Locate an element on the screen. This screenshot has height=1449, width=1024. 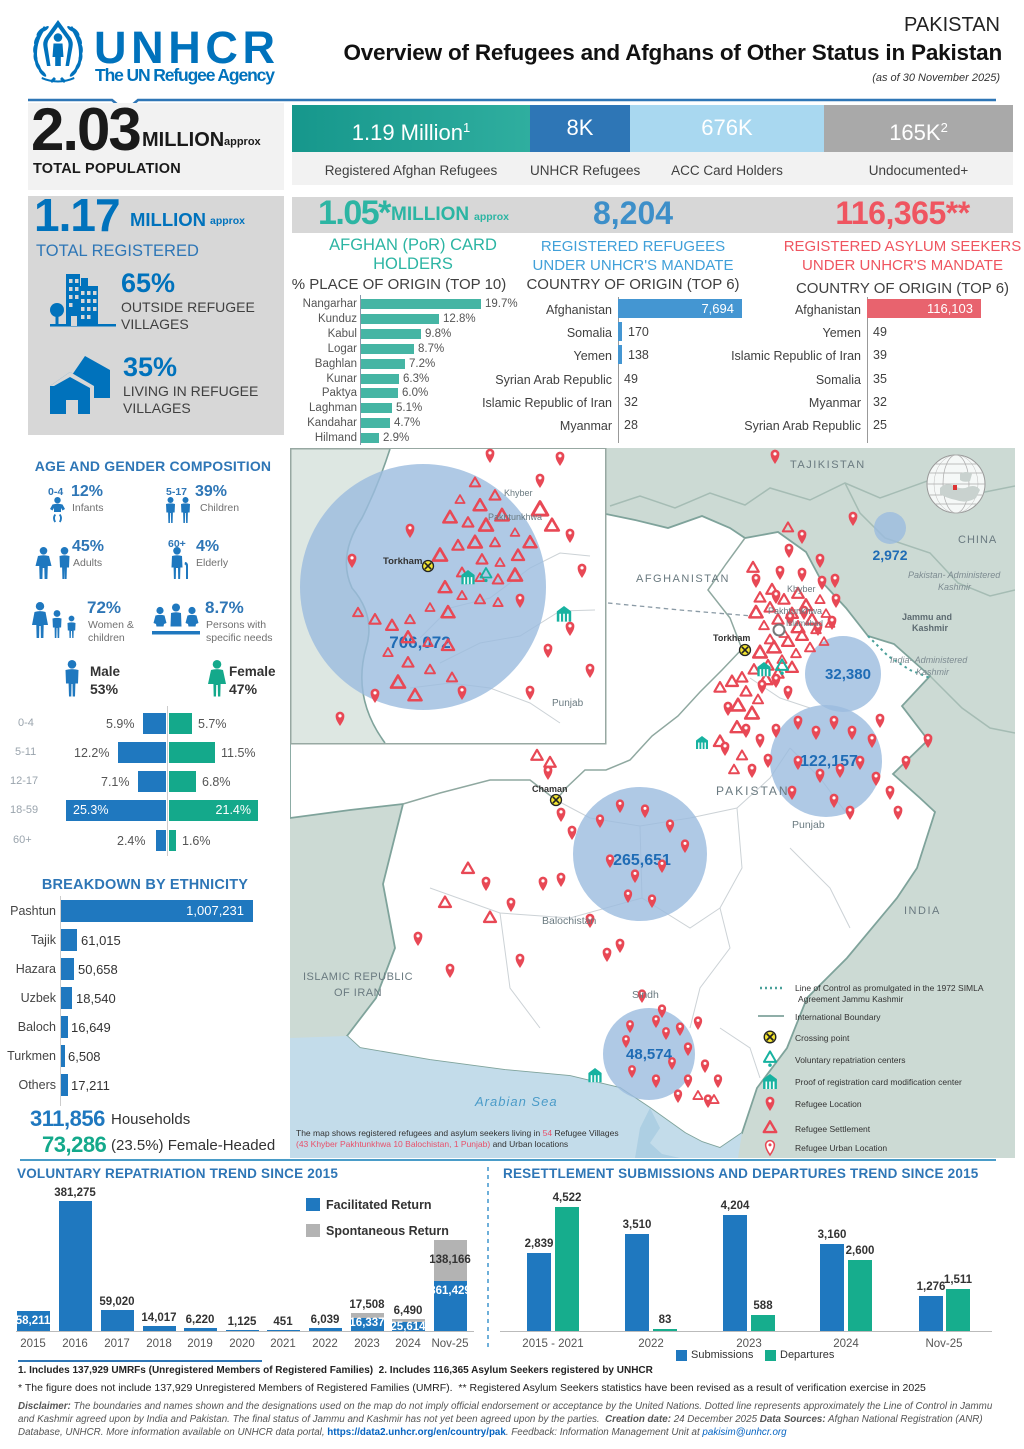
svg-text: Agreement Jammu Kashmir is located at coordinates (851, 999).